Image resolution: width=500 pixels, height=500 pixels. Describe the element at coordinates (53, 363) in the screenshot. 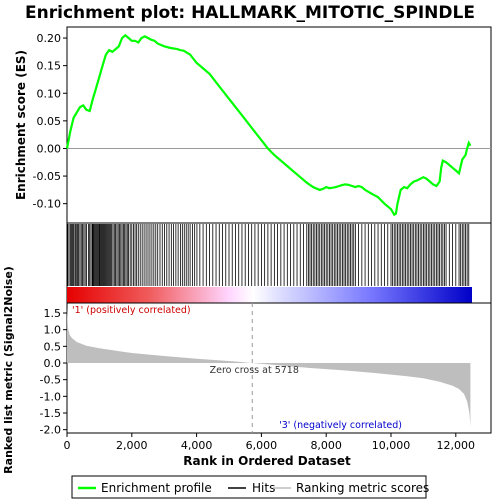

I see `rank-tick-label: 0.0` at that location.